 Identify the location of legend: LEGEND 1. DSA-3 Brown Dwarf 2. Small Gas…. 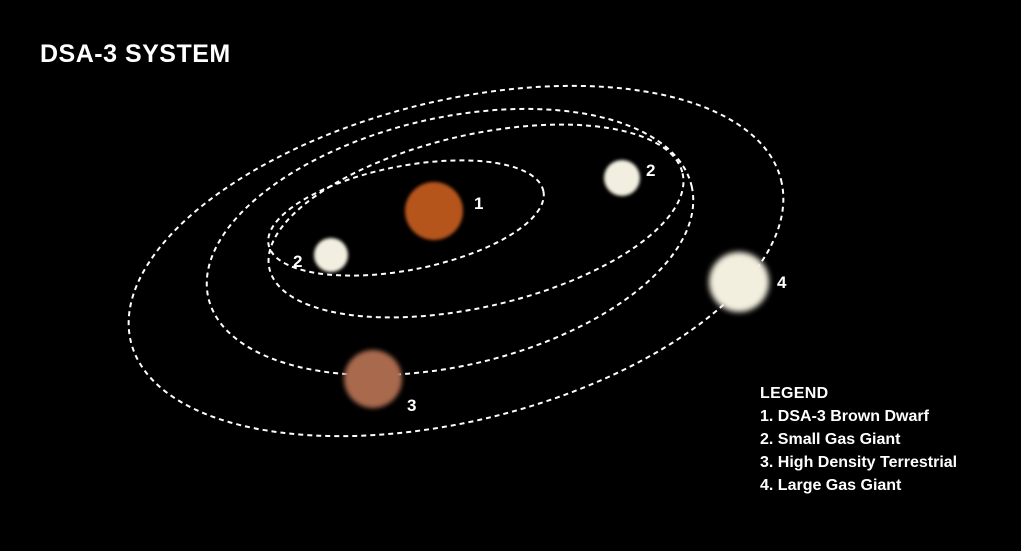
(858, 440).